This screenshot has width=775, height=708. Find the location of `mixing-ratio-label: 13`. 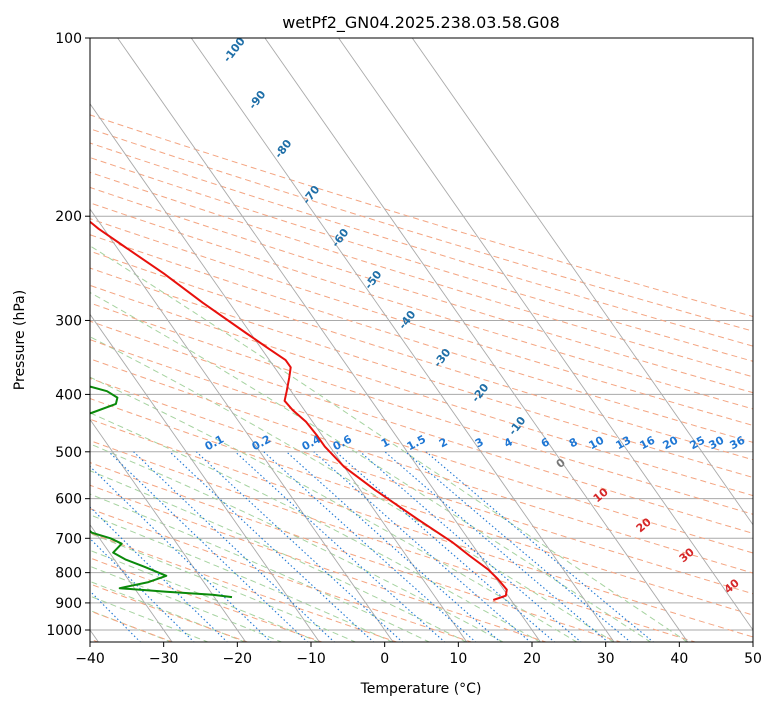

mixing-ratio-label: 13 is located at coordinates (624, 443).